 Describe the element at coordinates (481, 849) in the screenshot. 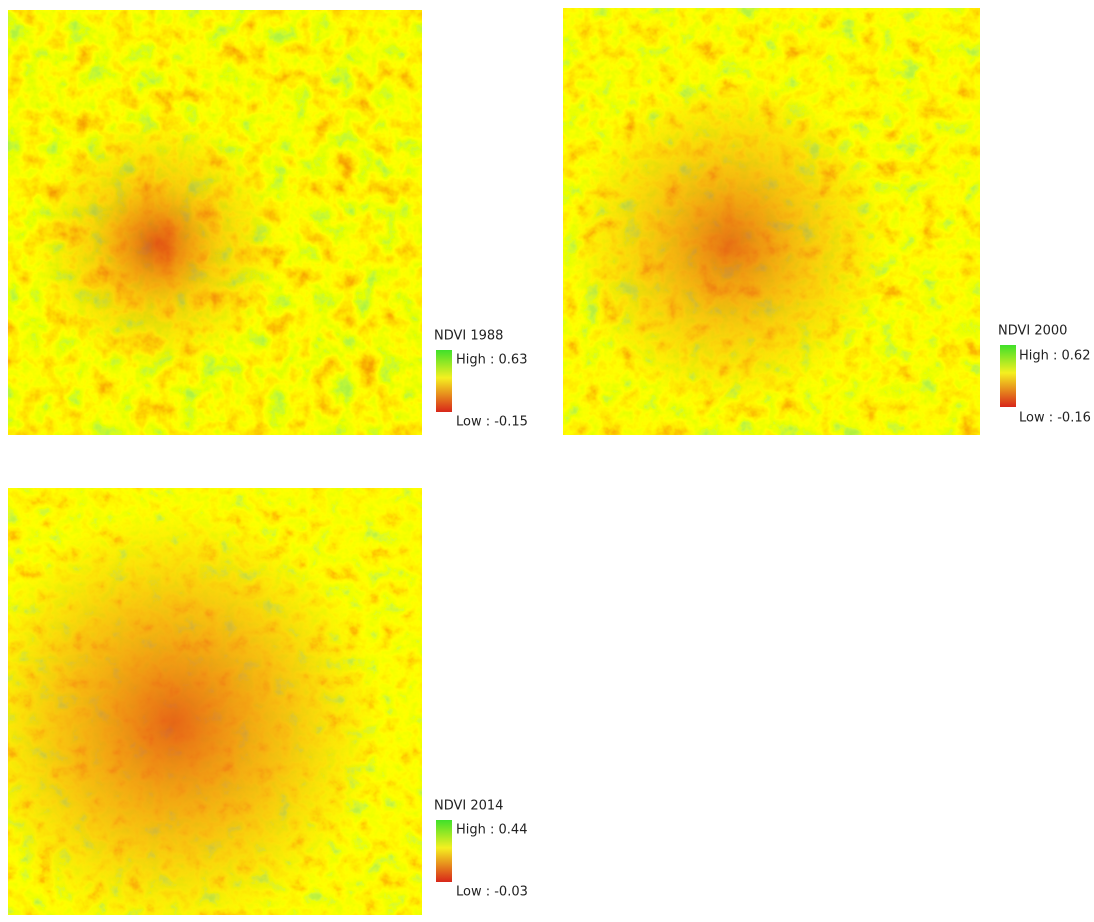

I see `legend-2014: NDVI 2014 High : 0.44 Low : -0.03` at that location.